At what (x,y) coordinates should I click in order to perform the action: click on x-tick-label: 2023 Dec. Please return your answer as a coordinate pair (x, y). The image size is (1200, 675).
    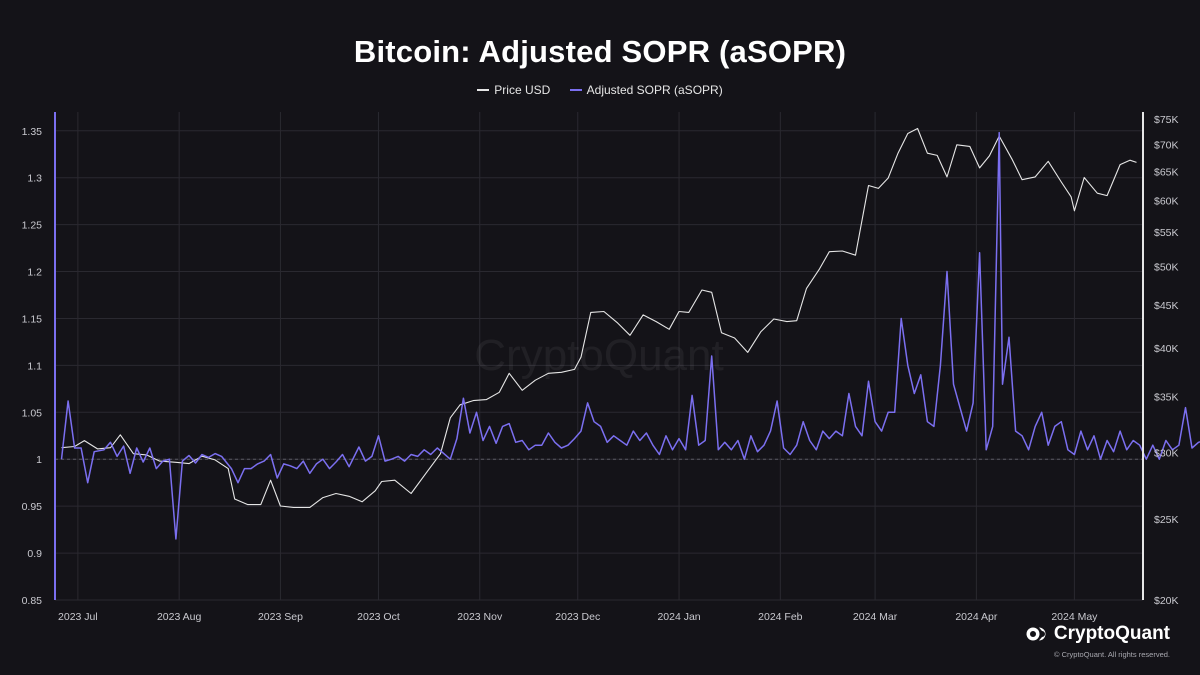
    Looking at the image, I should click on (577, 617).